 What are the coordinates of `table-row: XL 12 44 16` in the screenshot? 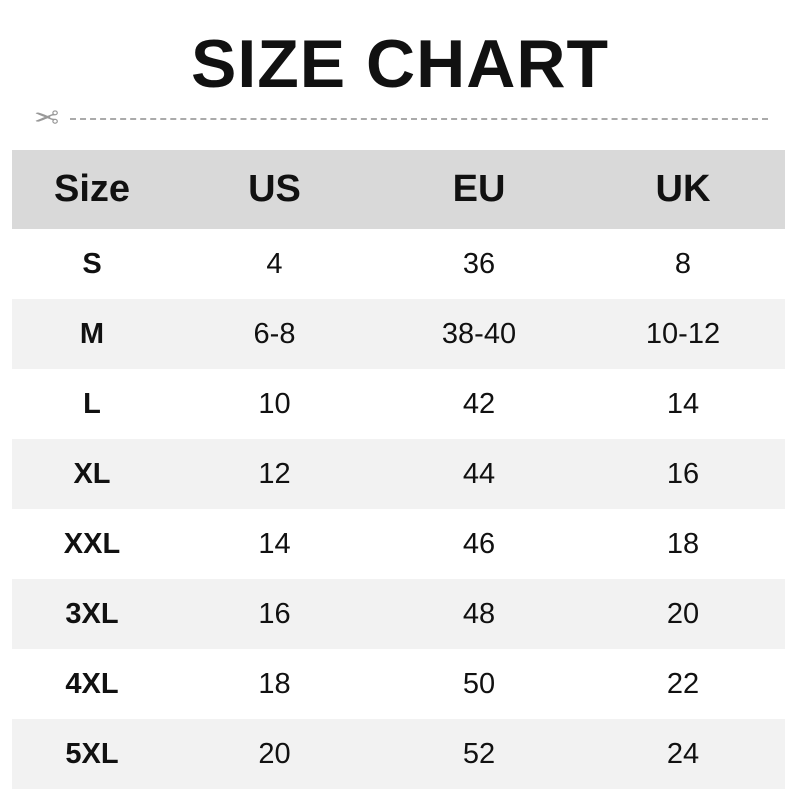 It's located at (398, 474).